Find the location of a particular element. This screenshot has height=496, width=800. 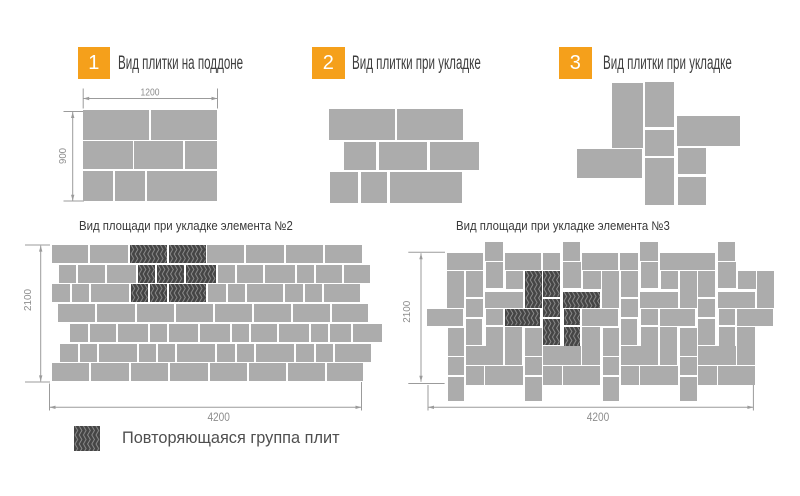

svg-text: 1200 is located at coordinates (150, 93).